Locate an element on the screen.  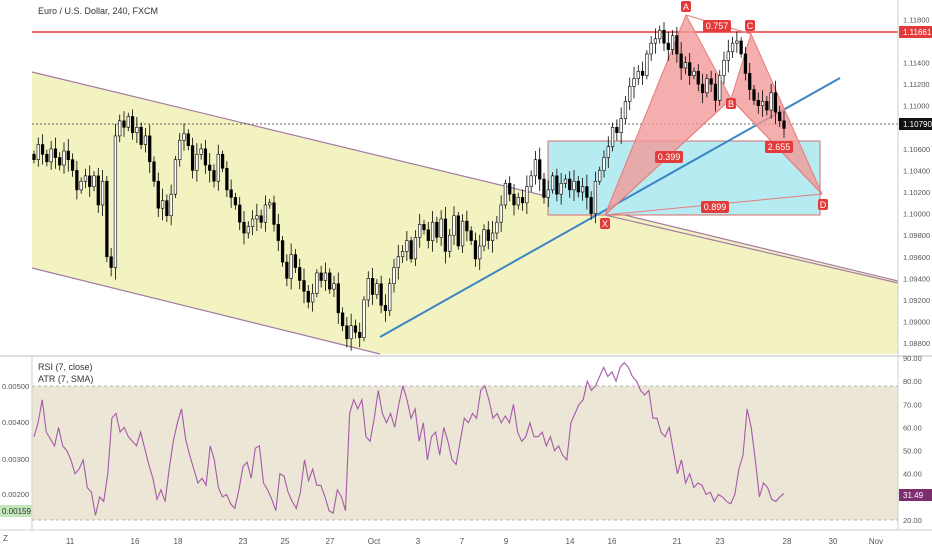
time-tick-label: 25 is located at coordinates (285, 541).